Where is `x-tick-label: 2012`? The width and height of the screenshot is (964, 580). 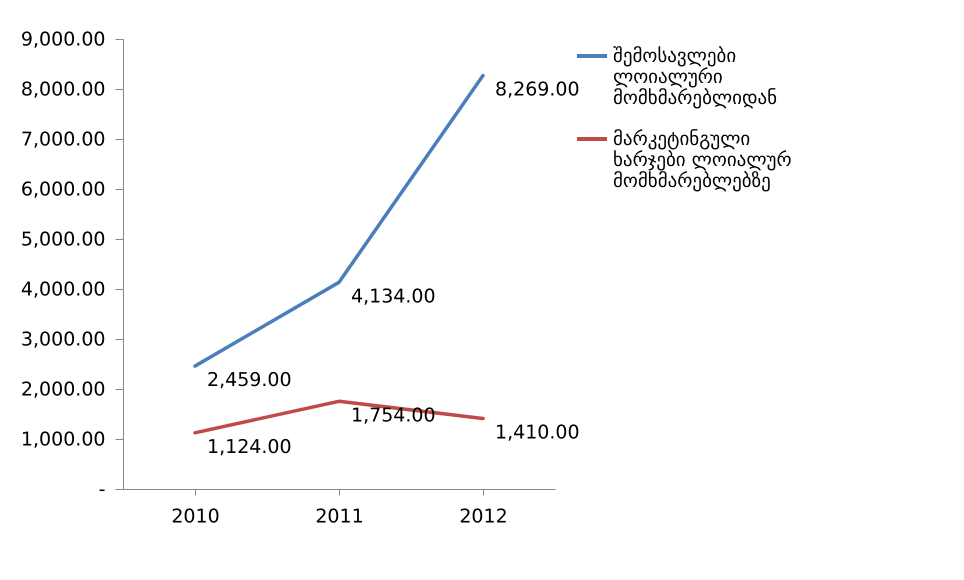 x-tick-label: 2012 is located at coordinates (483, 517).